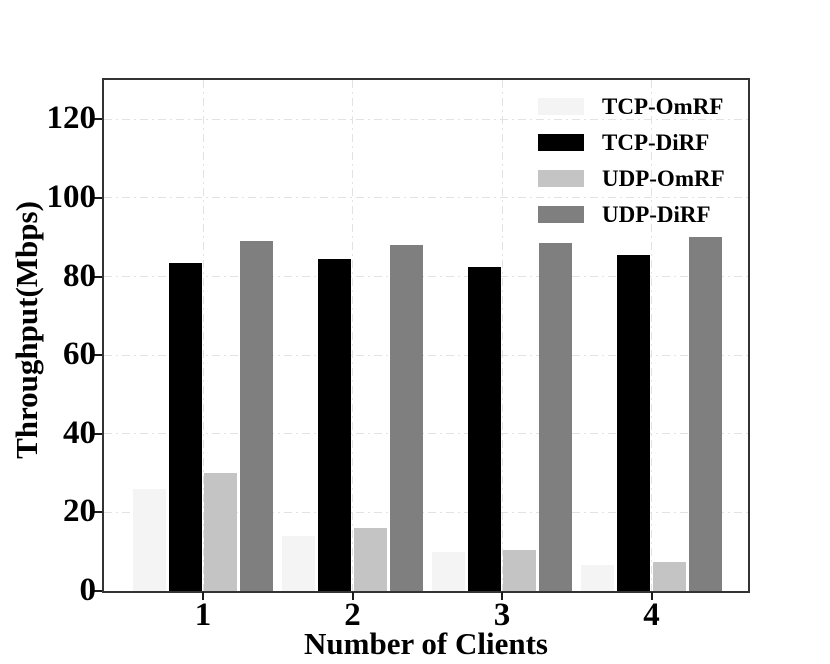 This screenshot has height=664, width=830. What do you see at coordinates (651, 615) in the screenshot?
I see `x-tick-label: 4` at bounding box center [651, 615].